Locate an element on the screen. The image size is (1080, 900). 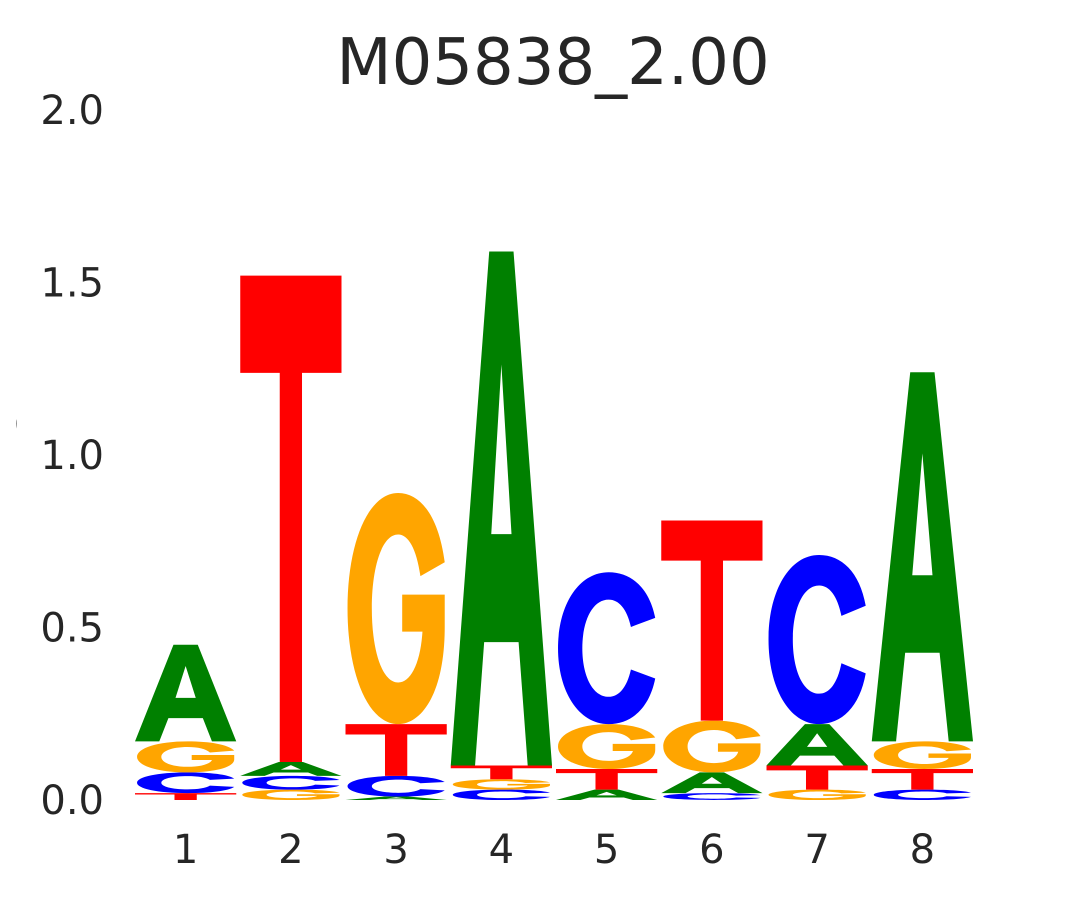
x-tick-label: 6 is located at coordinates (711, 850).